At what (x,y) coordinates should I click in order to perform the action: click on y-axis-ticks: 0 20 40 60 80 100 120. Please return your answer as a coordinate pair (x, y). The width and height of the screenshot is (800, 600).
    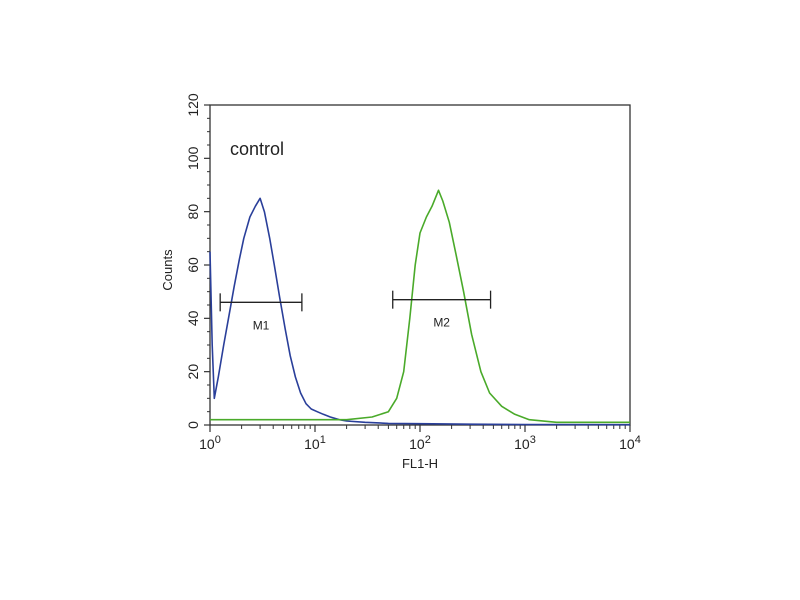
    Looking at the image, I should click on (197, 261).